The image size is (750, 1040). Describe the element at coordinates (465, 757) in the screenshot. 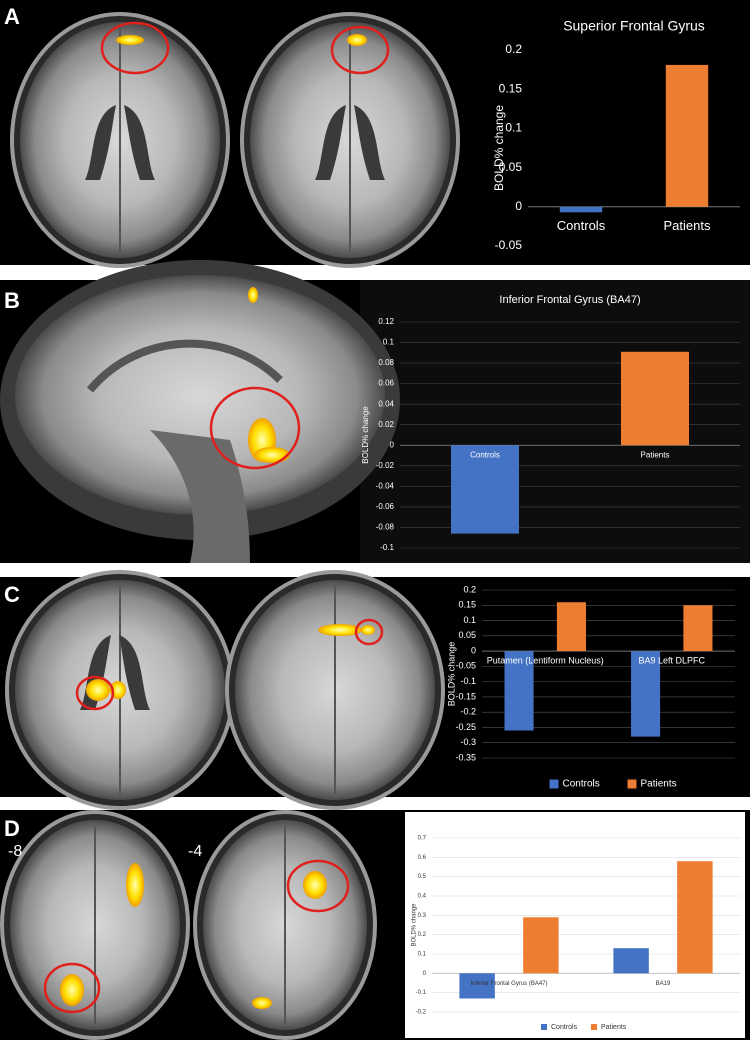

I see `y-tick-label: -0.35` at that location.